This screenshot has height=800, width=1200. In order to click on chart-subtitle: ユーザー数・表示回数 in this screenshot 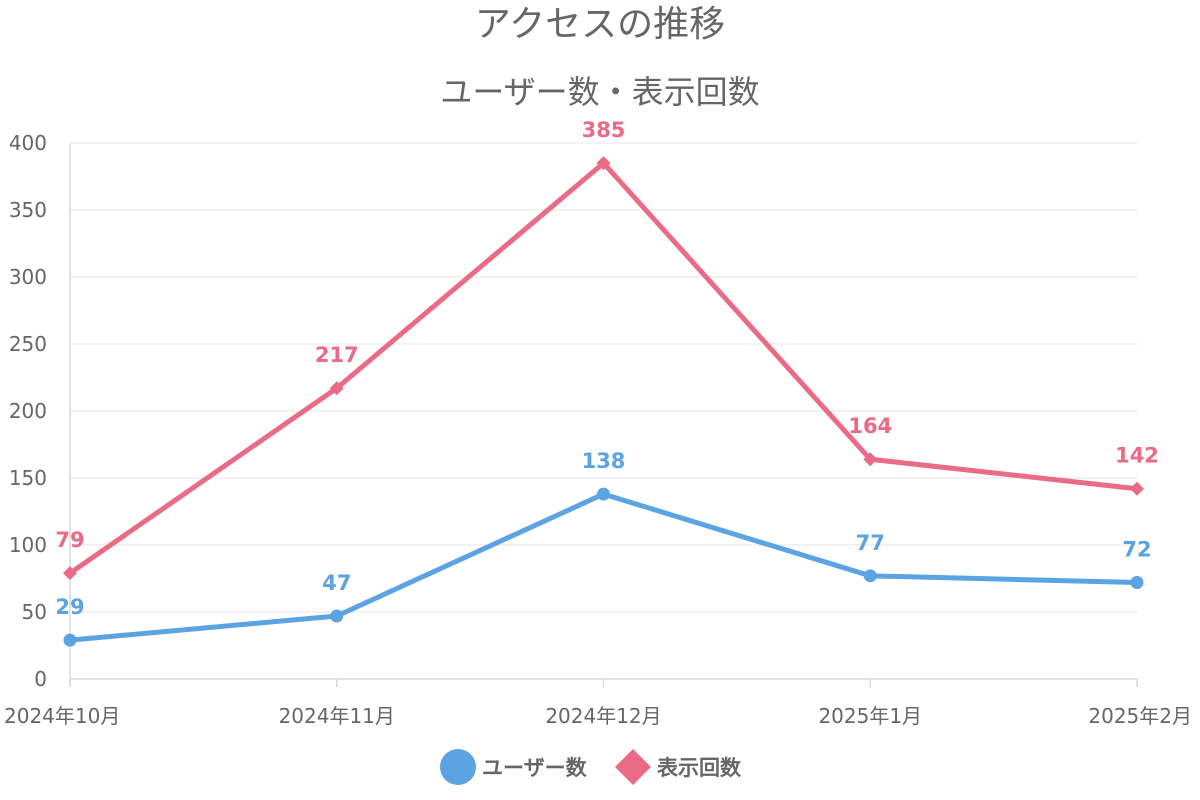, I will do `click(599, 92)`.